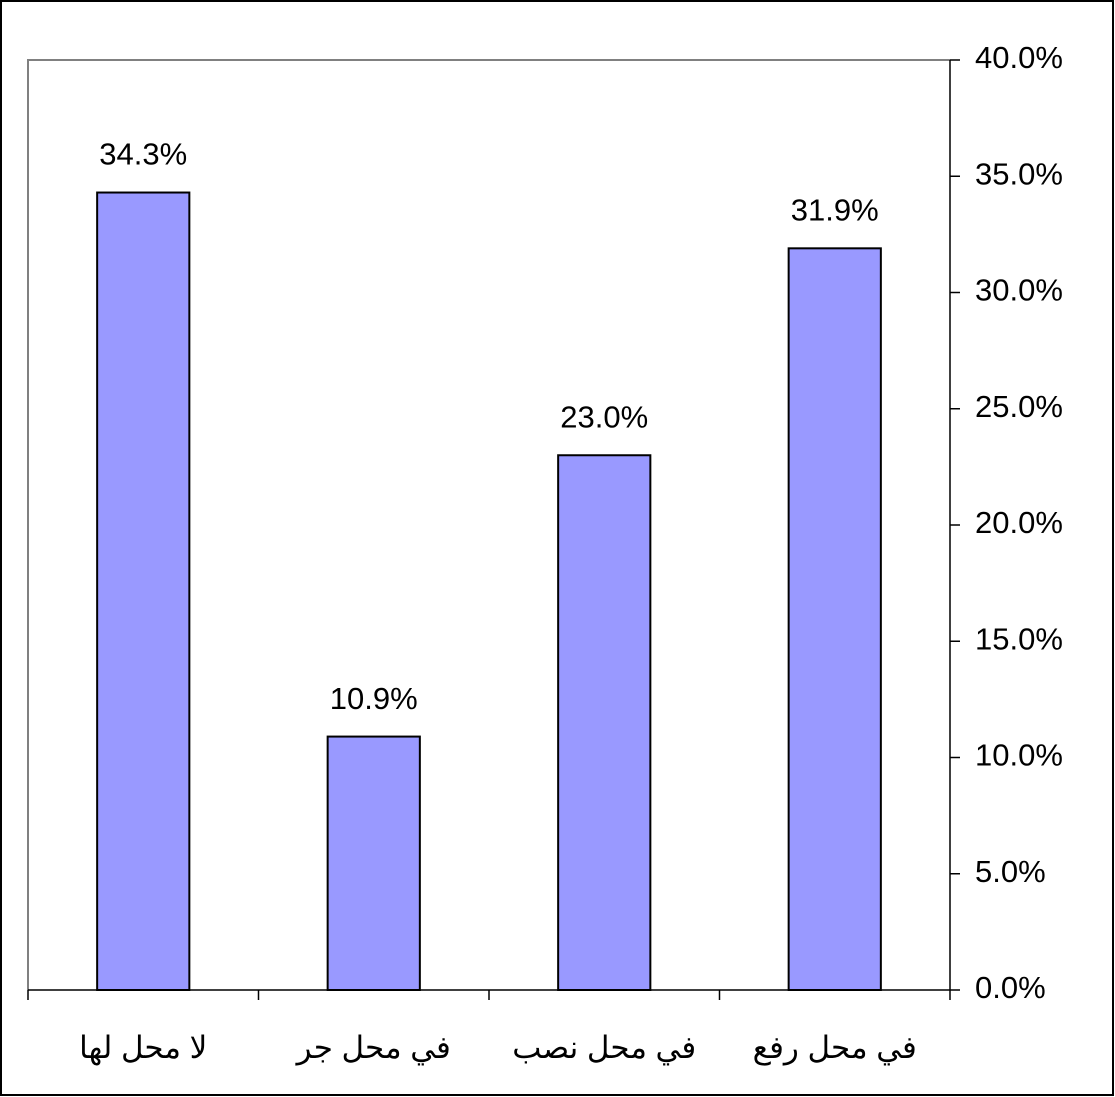 The height and width of the screenshot is (1097, 1115). I want to click on y-tick-label: 15.0%, so click(1019, 638).